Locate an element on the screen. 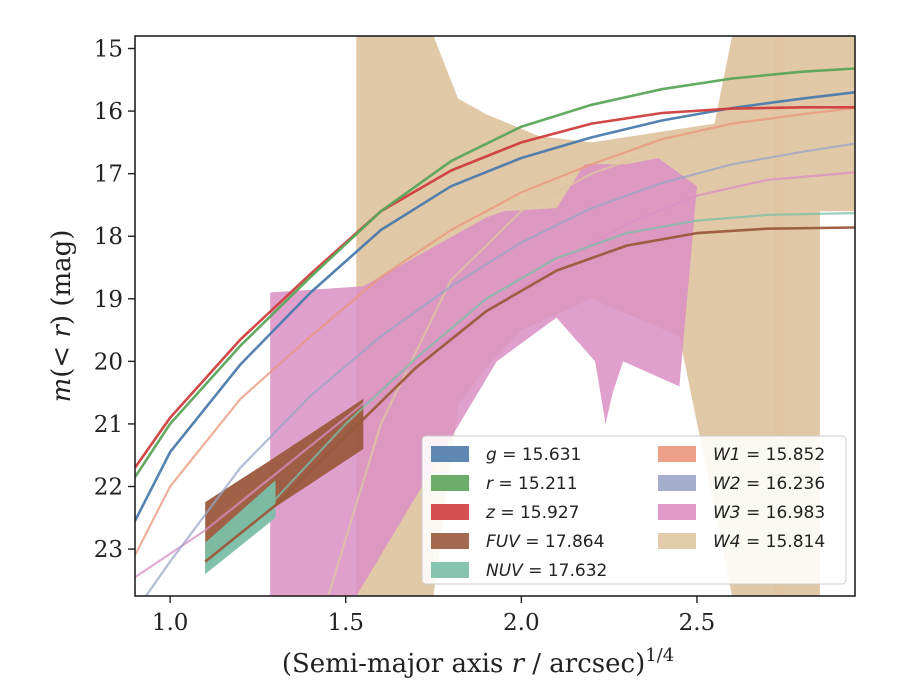  legend-label-w1: W1 = 15.852 is located at coordinates (769, 455).